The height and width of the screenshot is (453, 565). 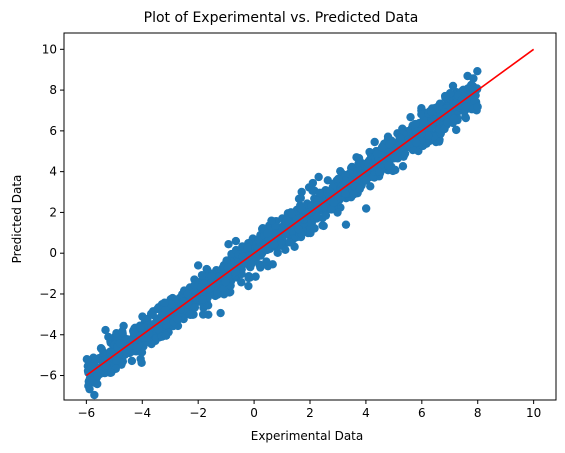 I want to click on x-axis-ticks: −6 −4 −2 0 2 4 6 8 10, so click(x=309, y=410).